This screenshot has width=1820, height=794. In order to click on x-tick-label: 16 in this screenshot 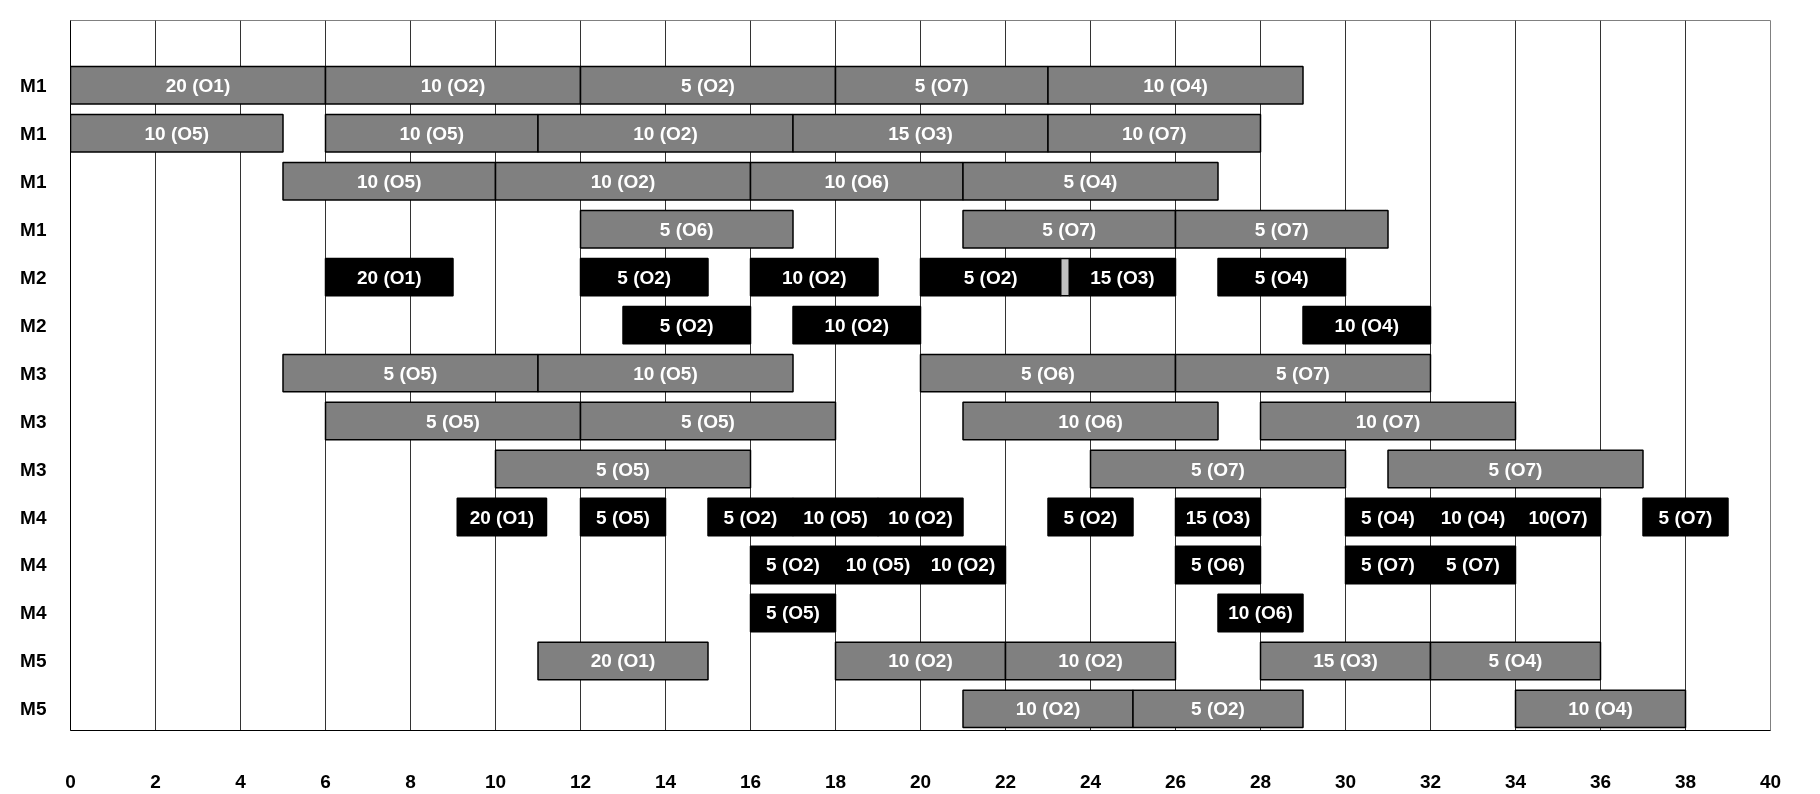, I will do `click(750, 781)`.